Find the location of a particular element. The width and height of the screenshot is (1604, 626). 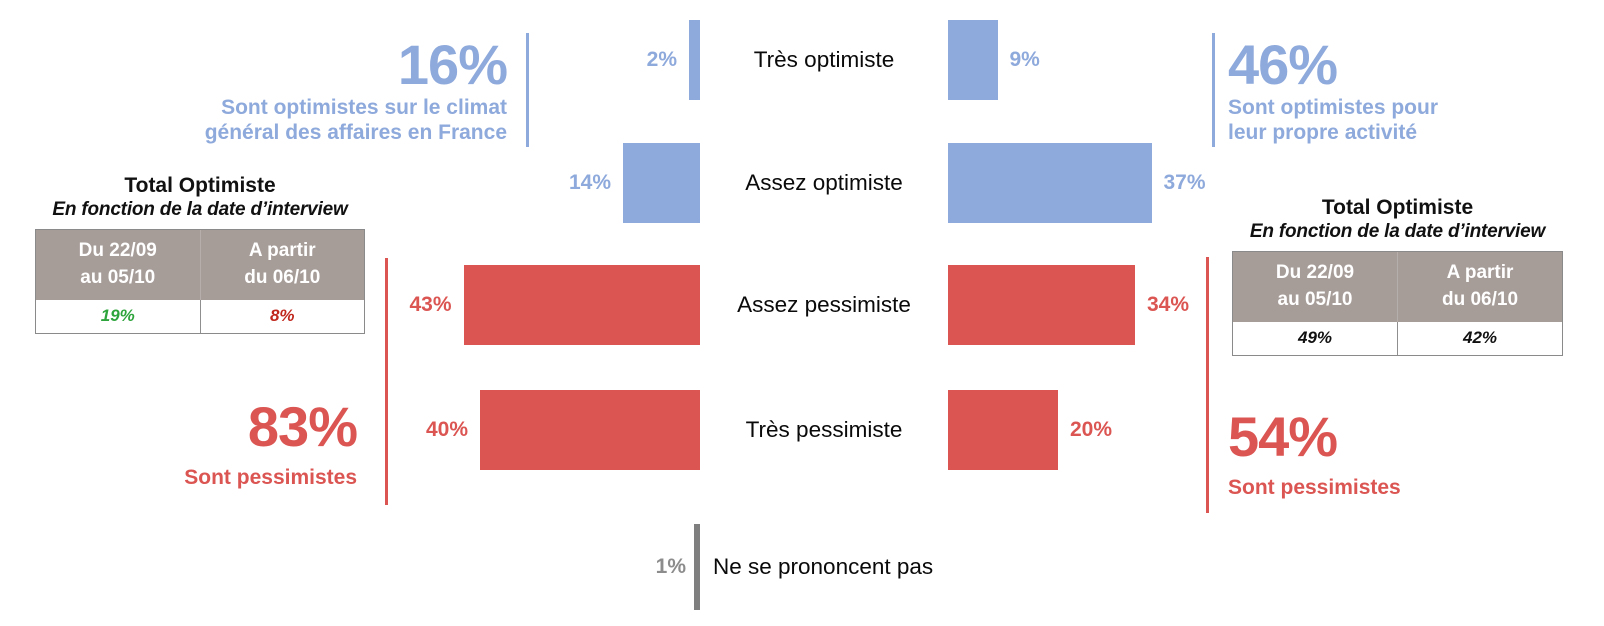

divider-red-left is located at coordinates (386, 381).